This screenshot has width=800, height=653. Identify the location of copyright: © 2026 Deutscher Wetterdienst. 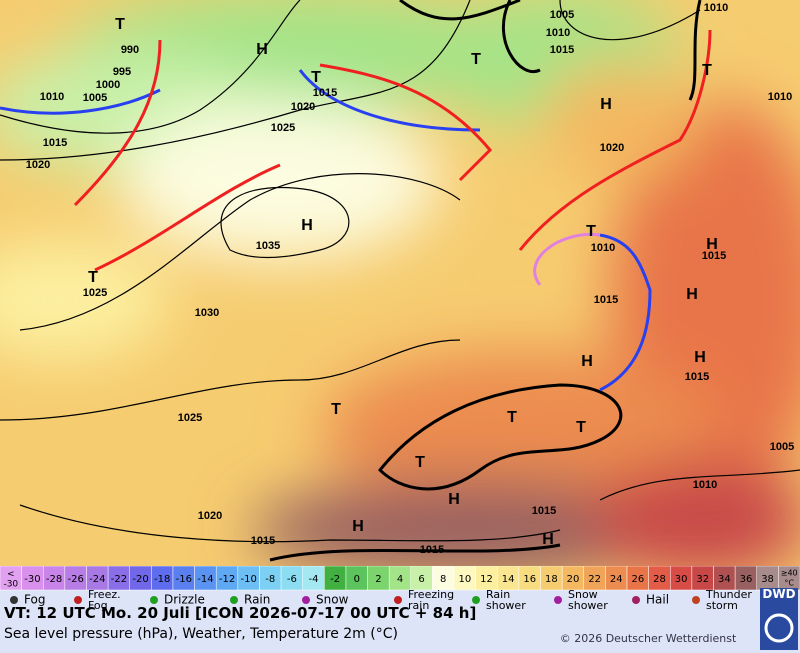
(648, 638).